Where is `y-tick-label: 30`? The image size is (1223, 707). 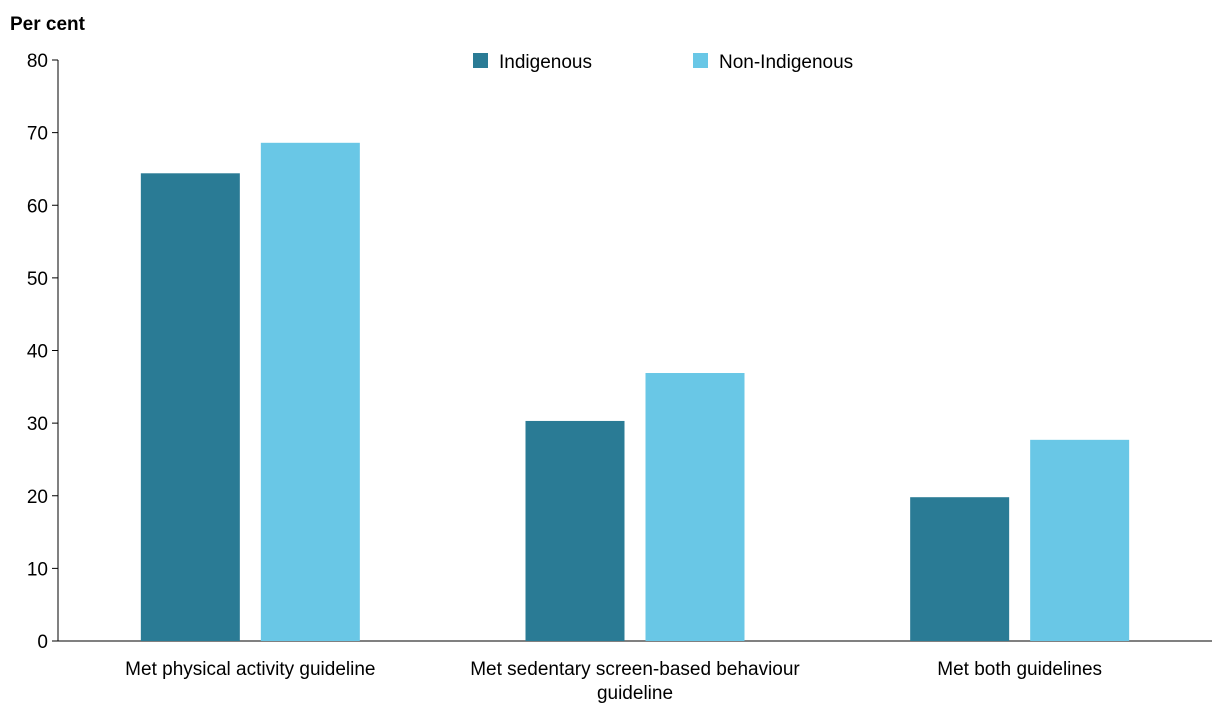 y-tick-label: 30 is located at coordinates (37, 424).